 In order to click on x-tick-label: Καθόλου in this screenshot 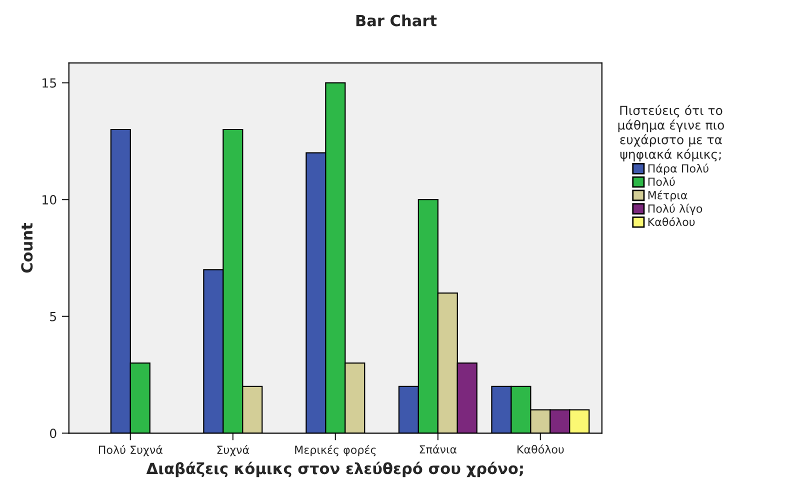, I will do `click(541, 449)`.